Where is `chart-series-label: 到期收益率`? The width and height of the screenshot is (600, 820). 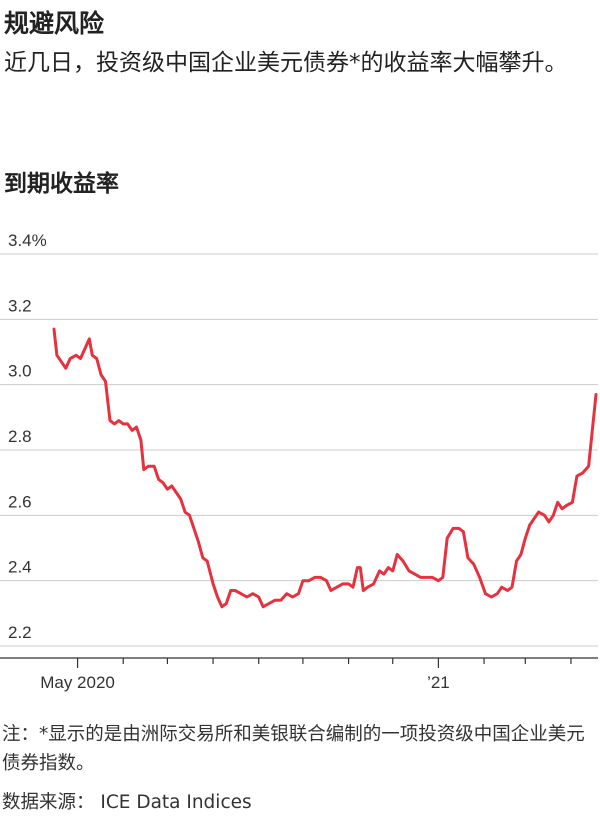
chart-series-label: 到期收益率 is located at coordinates (61, 184).